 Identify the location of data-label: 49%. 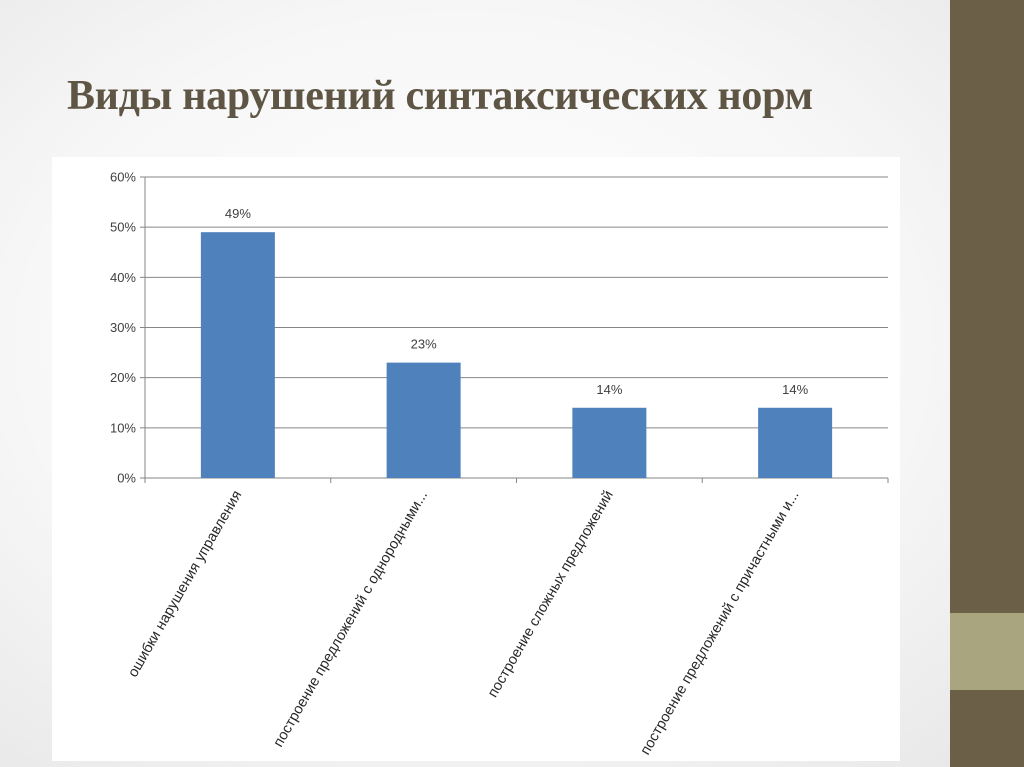
(238, 213).